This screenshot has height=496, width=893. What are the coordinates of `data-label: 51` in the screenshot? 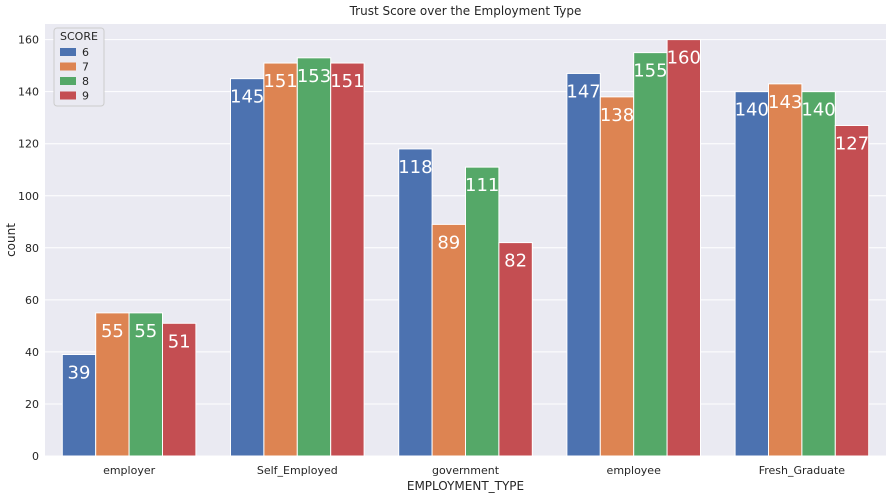 It's located at (179, 341).